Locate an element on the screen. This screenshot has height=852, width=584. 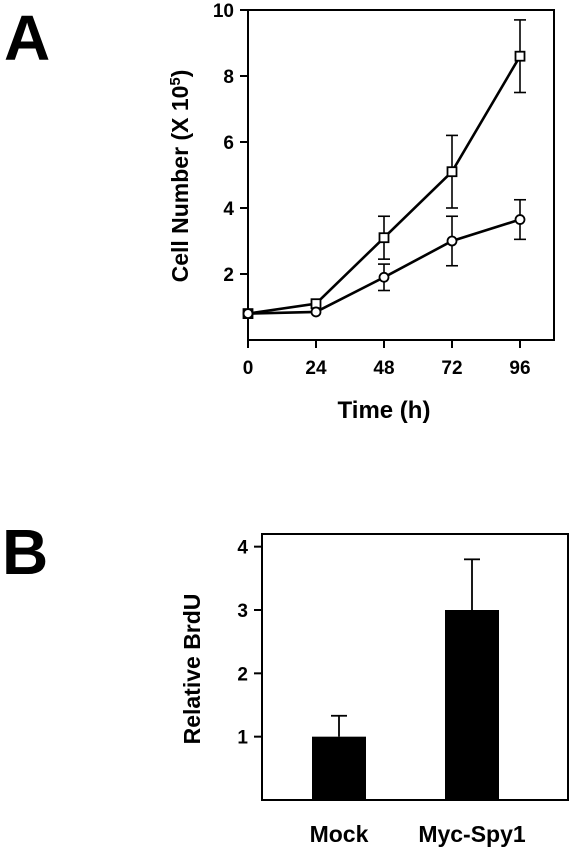
category-labels: Mock Myc-Spy1 is located at coordinates (418, 834).